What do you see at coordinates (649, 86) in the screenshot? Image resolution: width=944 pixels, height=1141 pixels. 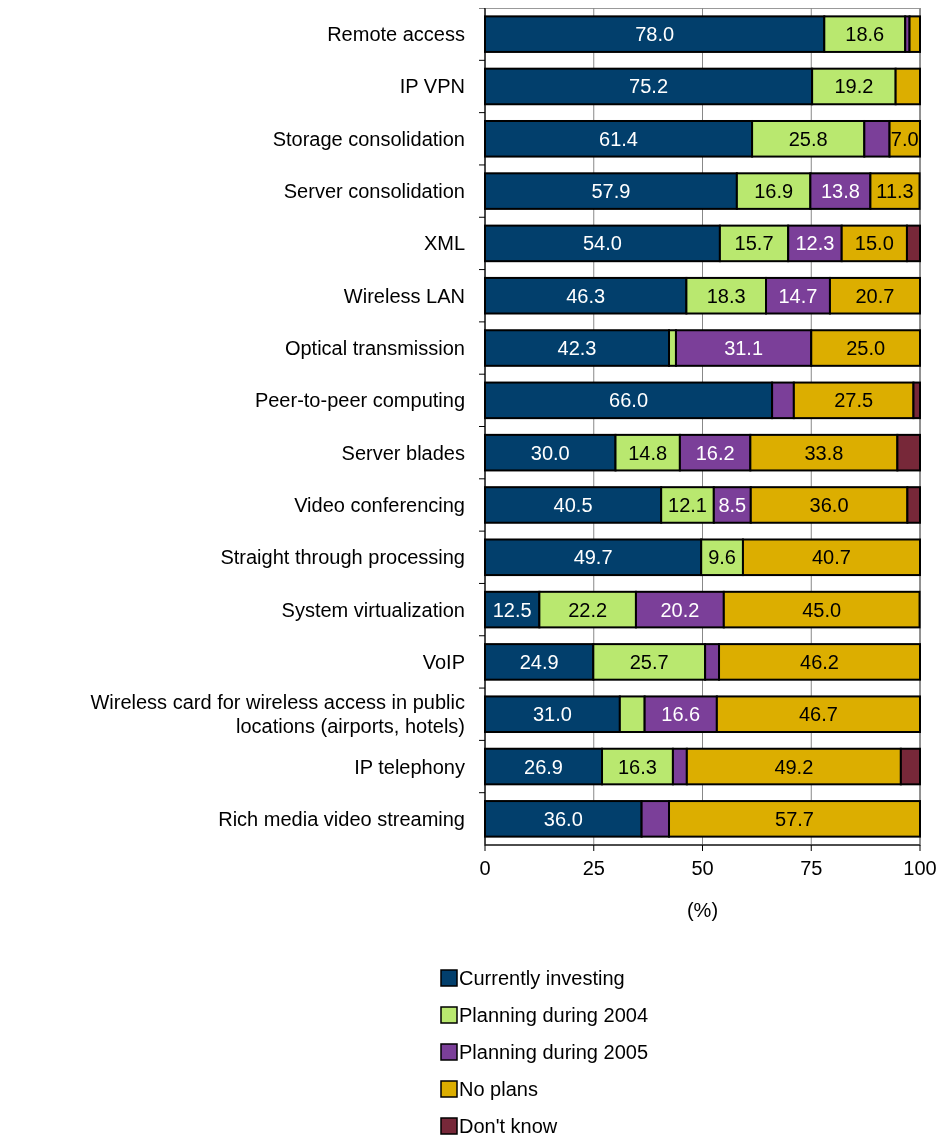 I see `data-label: 75.2` at bounding box center [649, 86].